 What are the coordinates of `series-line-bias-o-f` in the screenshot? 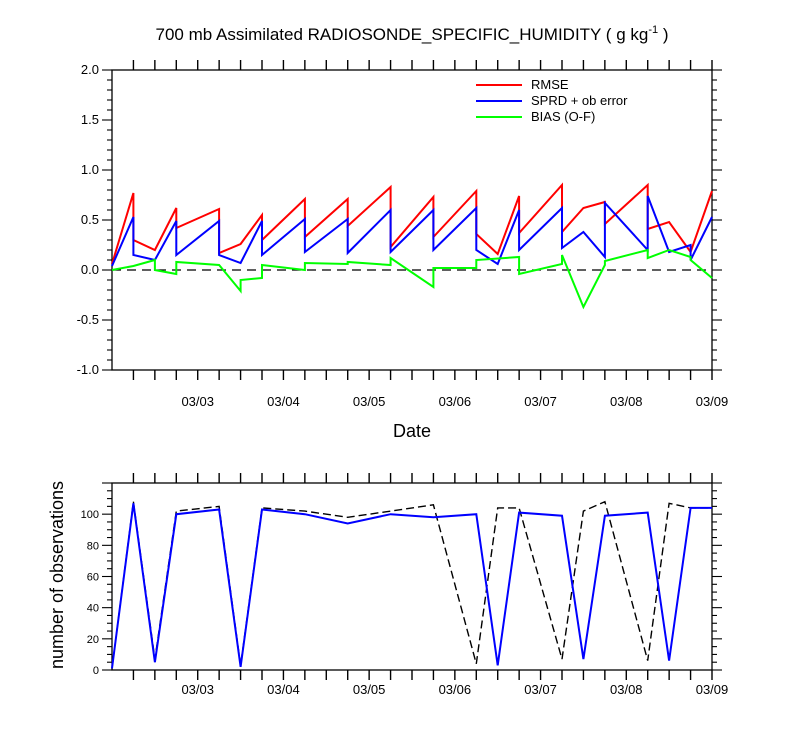 It's located at (412, 279).